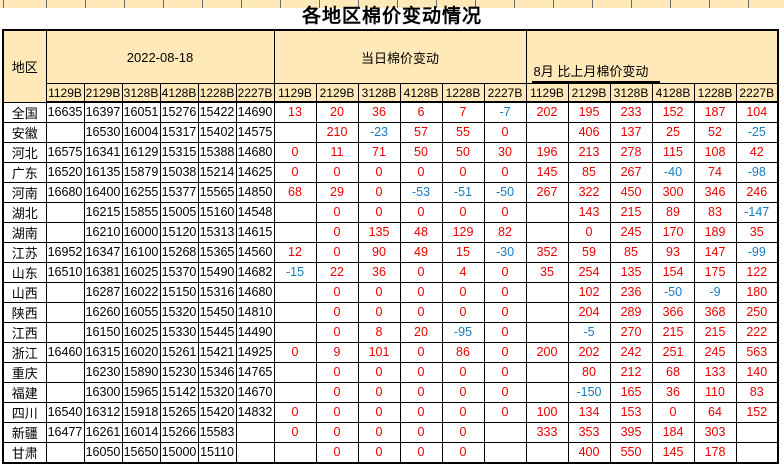 This screenshot has width=784, height=464. I want to click on price-cell: 15650, so click(141, 452).